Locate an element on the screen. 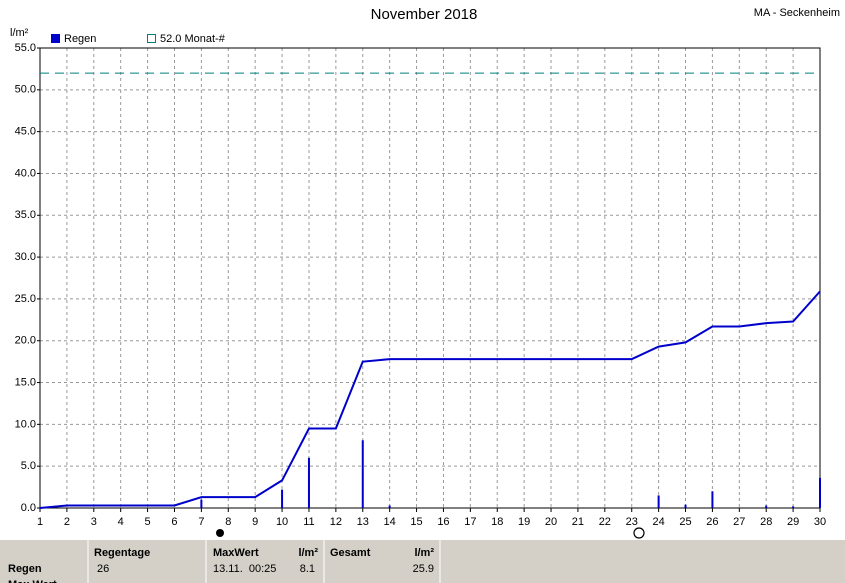  chart-title: November 2018 is located at coordinates (424, 14).